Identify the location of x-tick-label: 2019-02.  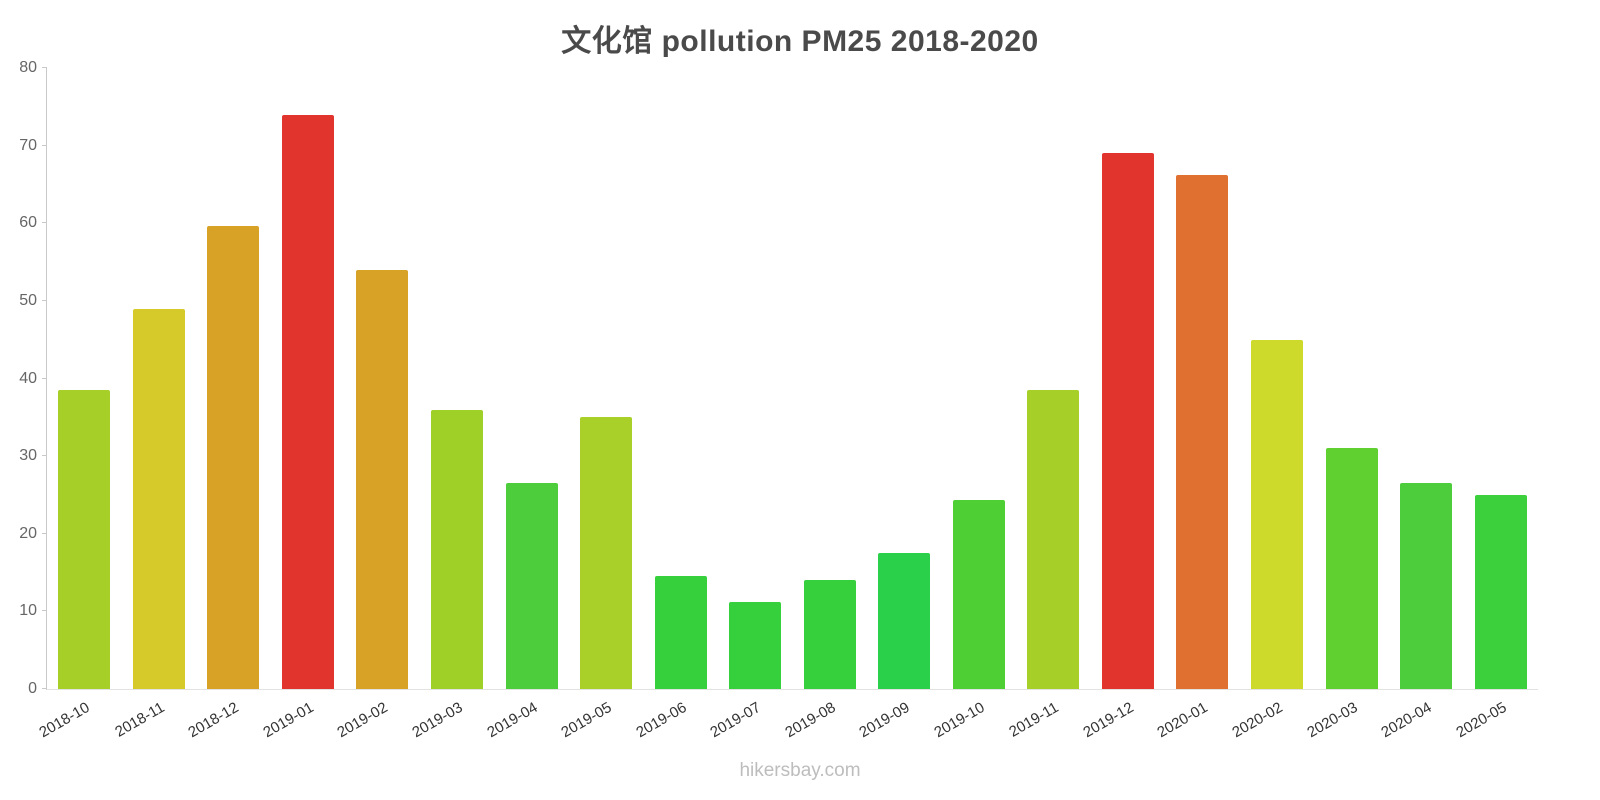
(362, 720).